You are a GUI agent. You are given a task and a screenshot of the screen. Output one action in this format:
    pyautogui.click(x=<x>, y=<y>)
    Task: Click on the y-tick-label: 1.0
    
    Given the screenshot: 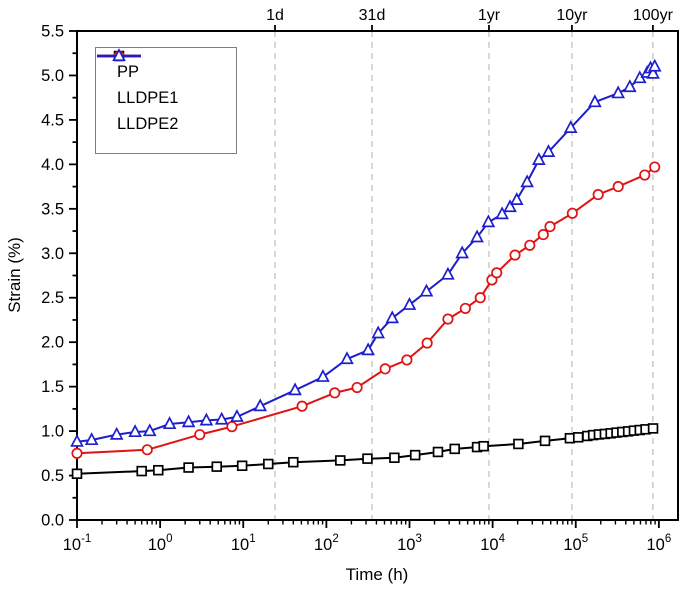 What is the action you would take?
    pyautogui.click(x=52, y=432)
    